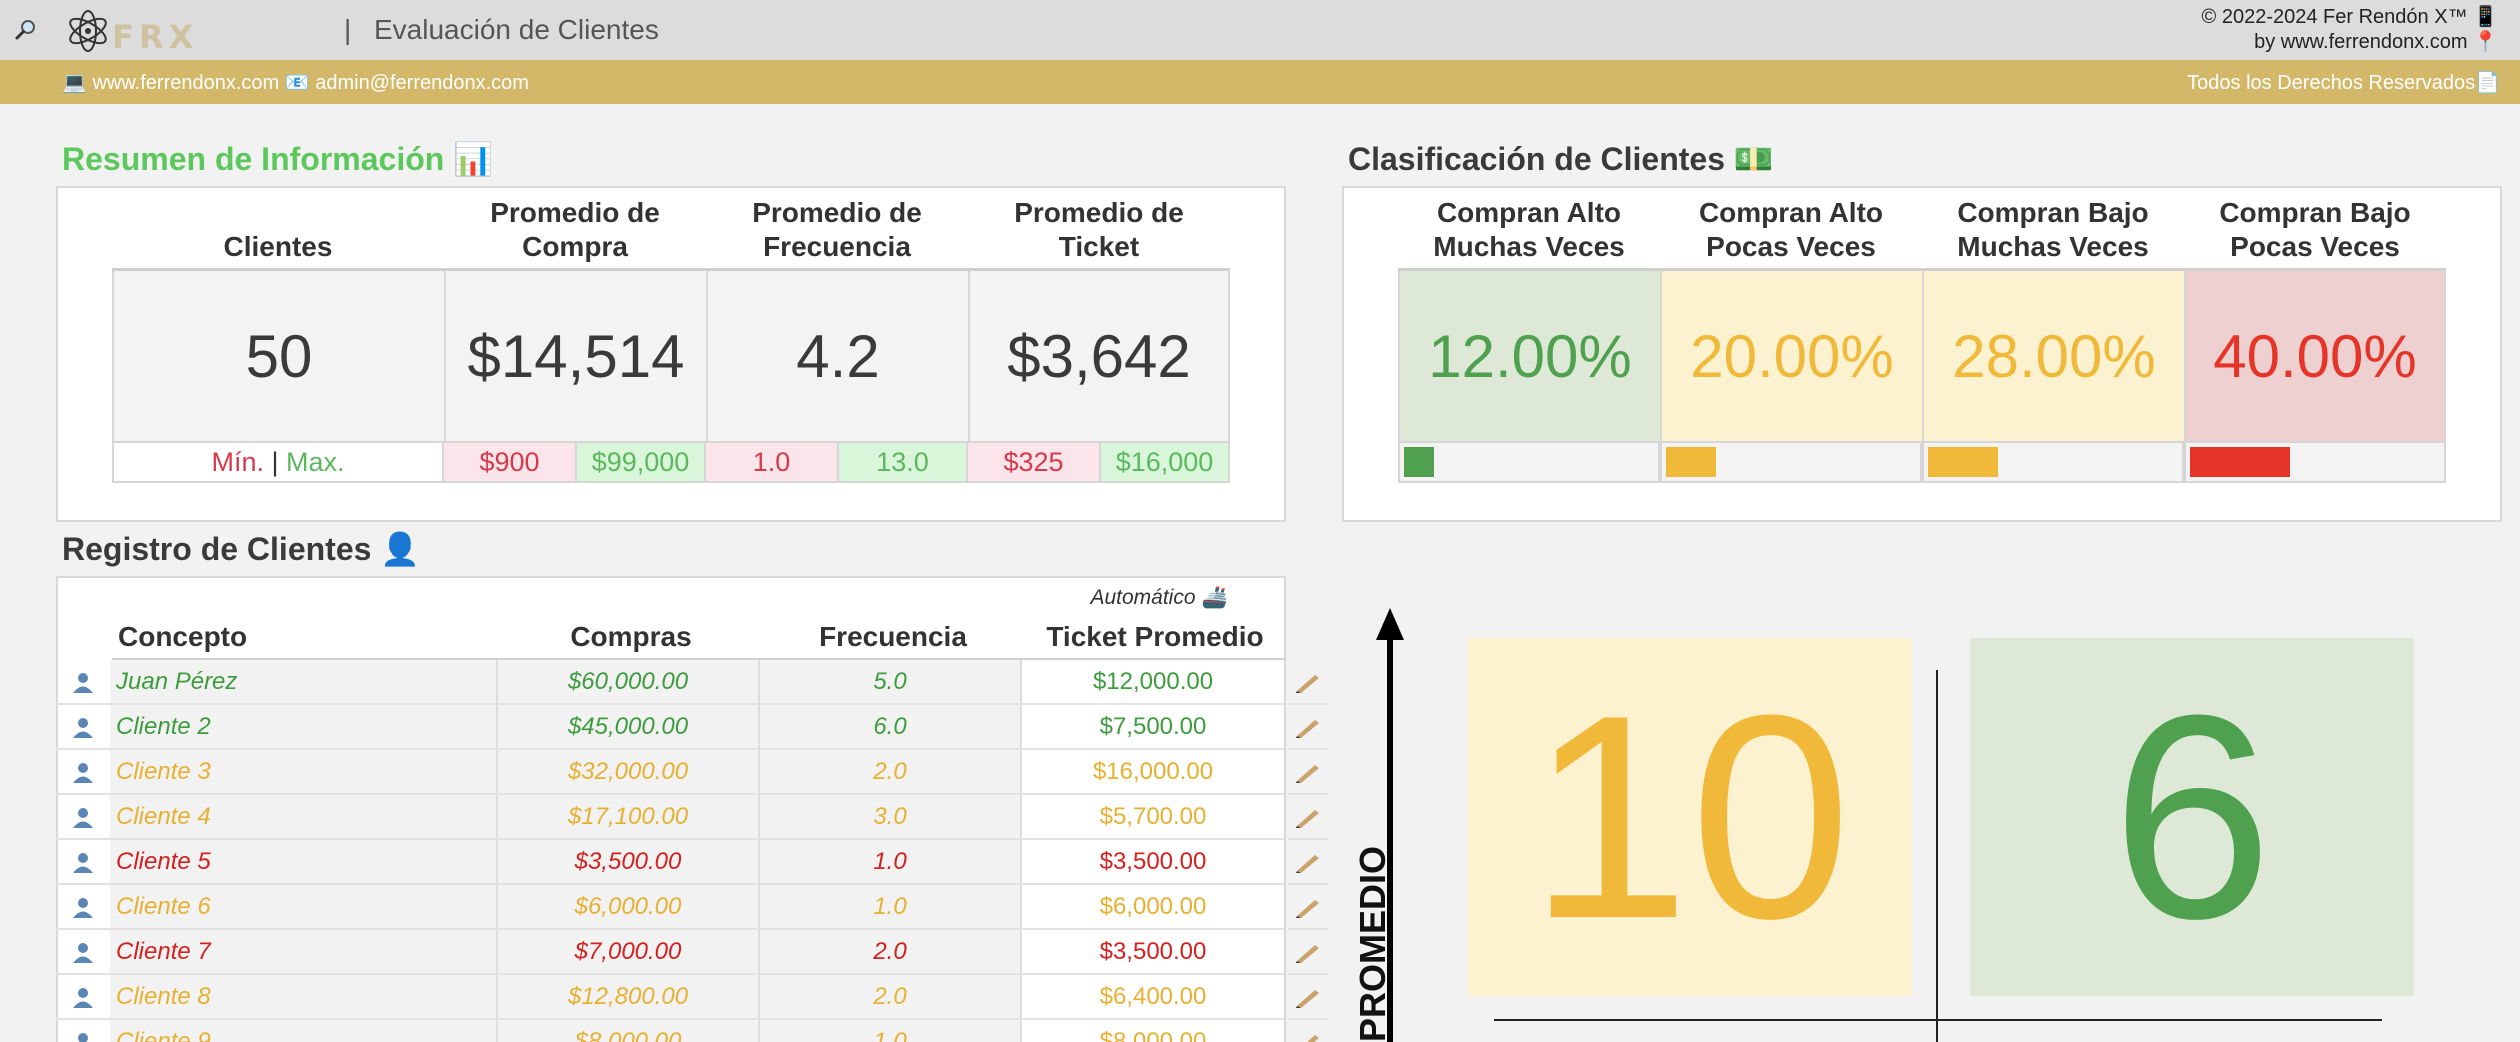 This screenshot has width=2520, height=1042. Describe the element at coordinates (304, 772) in the screenshot. I see `cliente-name: Cliente 3` at that location.